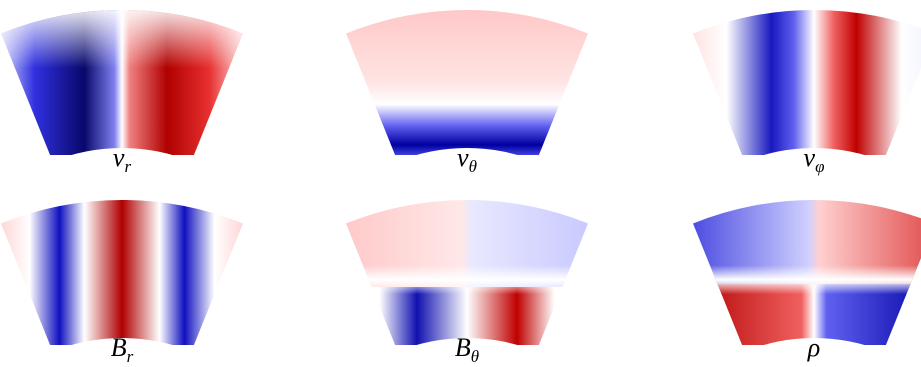 The image size is (921, 367). I want to click on panel-label: Bθ, so click(467, 350).